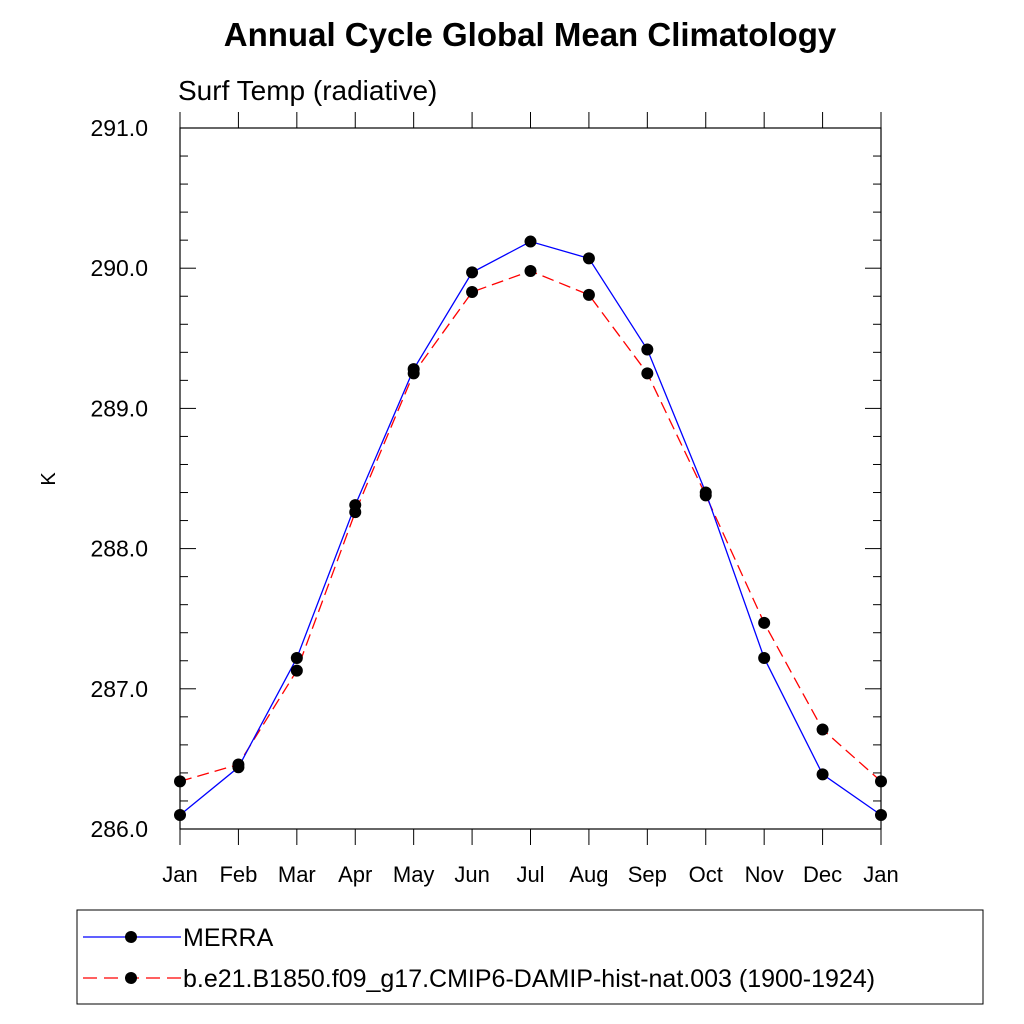  Describe the element at coordinates (238, 874) in the screenshot. I see `x-tick-label: Feb` at that location.